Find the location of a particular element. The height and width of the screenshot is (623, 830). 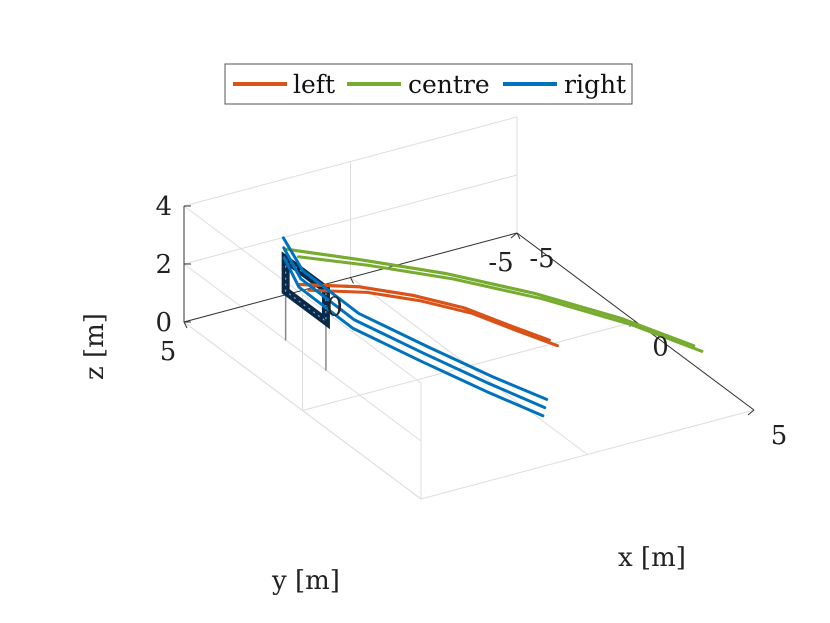

legend-label-right: right is located at coordinates (595, 84).